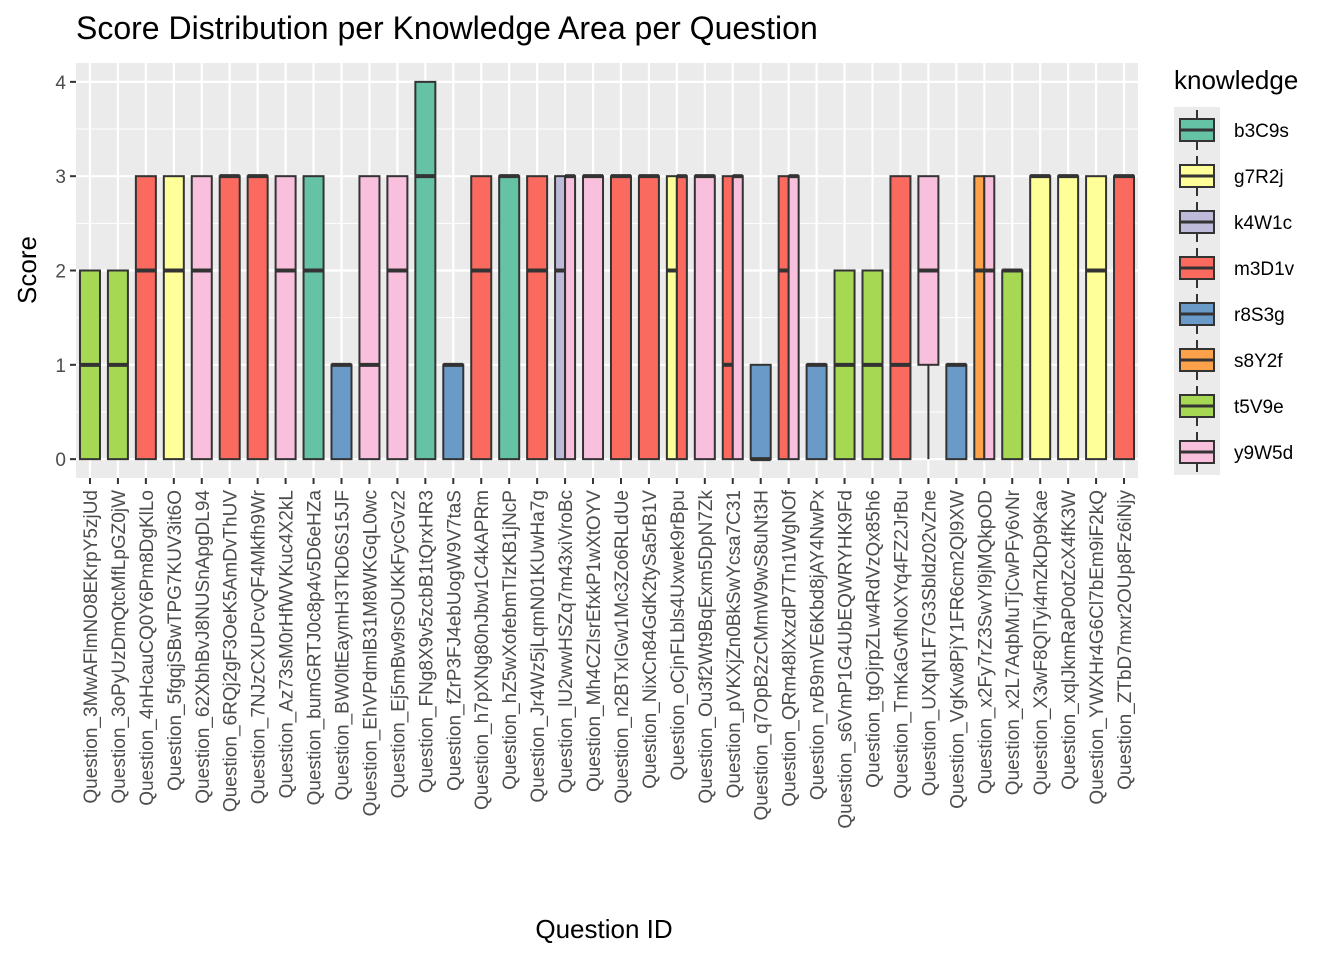 This screenshot has height=960, width=1344. What do you see at coordinates (426, 641) in the screenshot?
I see `x-tick-label: Question_FNg8X9v5zcbB1tQrxHR3` at bounding box center [426, 641].